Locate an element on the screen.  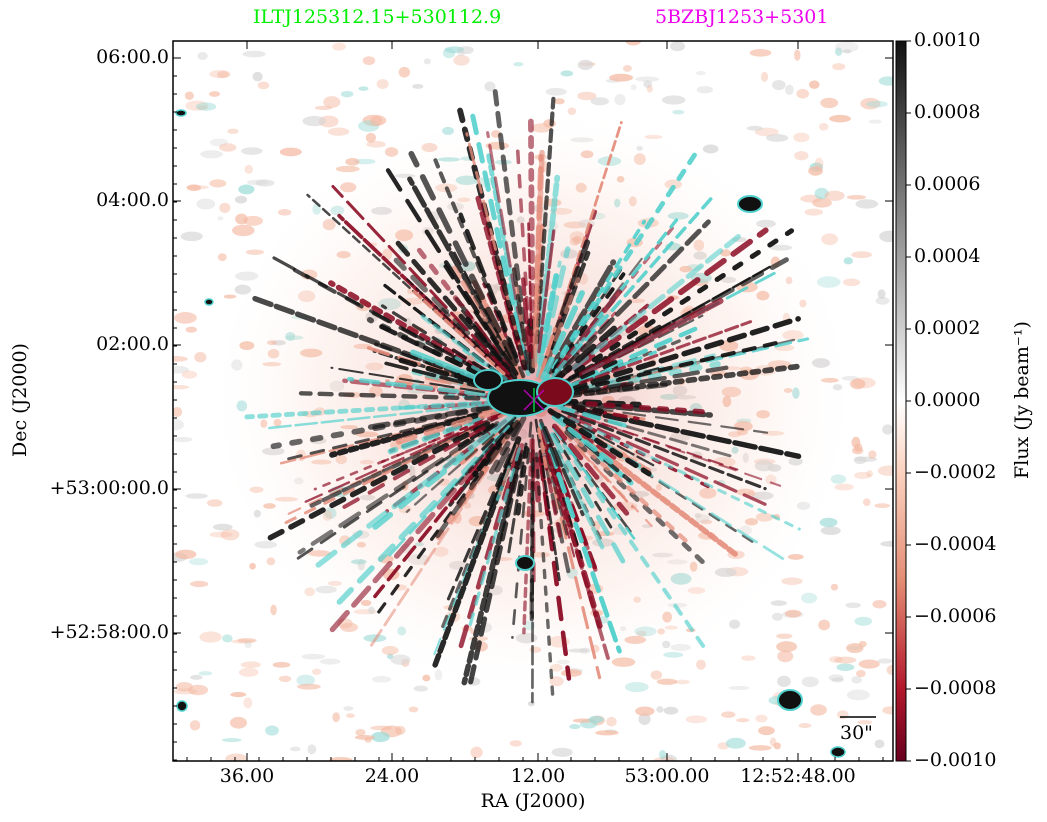
position-marker is located at coordinates (534, 400).